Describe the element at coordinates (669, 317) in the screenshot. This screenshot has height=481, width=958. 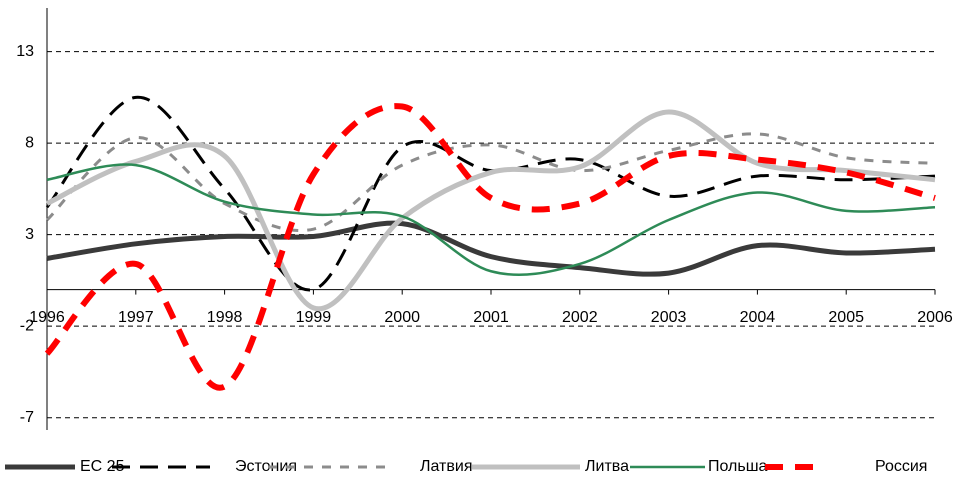
I see `x-tick-label: 2003` at that location.